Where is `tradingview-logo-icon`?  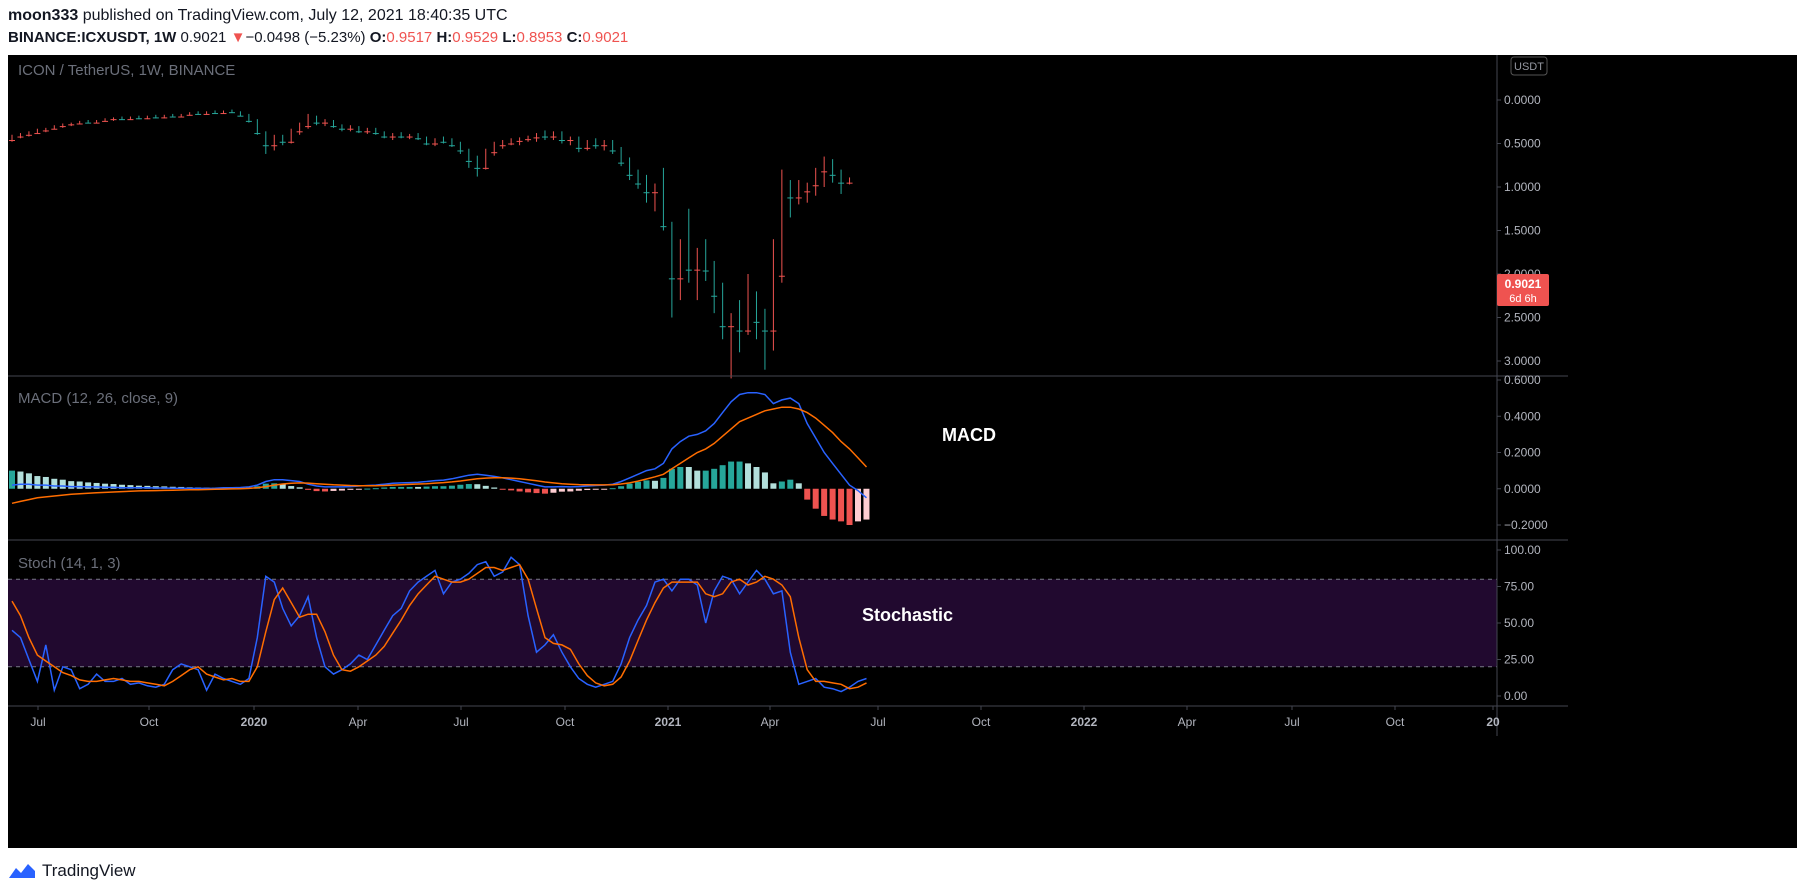 tradingview-logo-icon is located at coordinates (22, 871).